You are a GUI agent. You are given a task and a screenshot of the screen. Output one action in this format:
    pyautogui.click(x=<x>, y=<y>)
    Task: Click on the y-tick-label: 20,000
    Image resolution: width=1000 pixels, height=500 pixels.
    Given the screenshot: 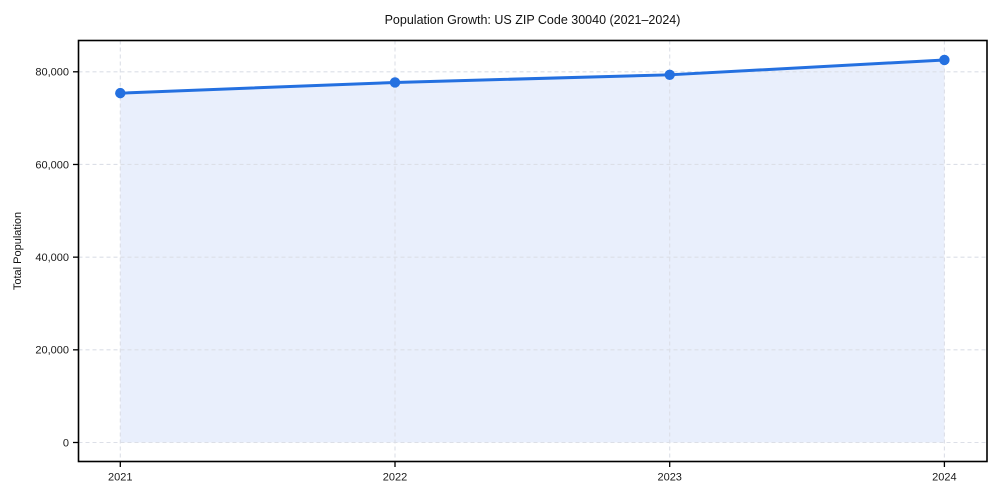 What is the action you would take?
    pyautogui.click(x=52, y=351)
    